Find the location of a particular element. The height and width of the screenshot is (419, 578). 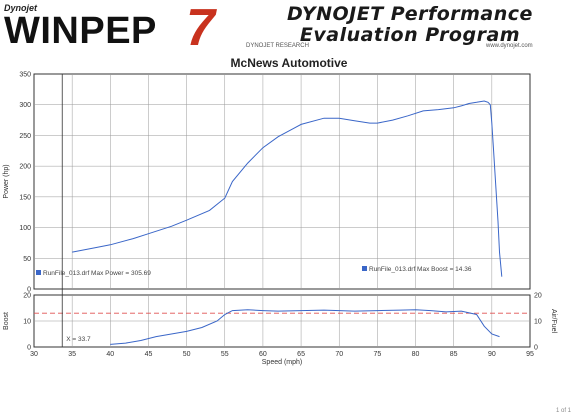

airfuel-ylabel: Air/Fuel is located at coordinates (553, 321).